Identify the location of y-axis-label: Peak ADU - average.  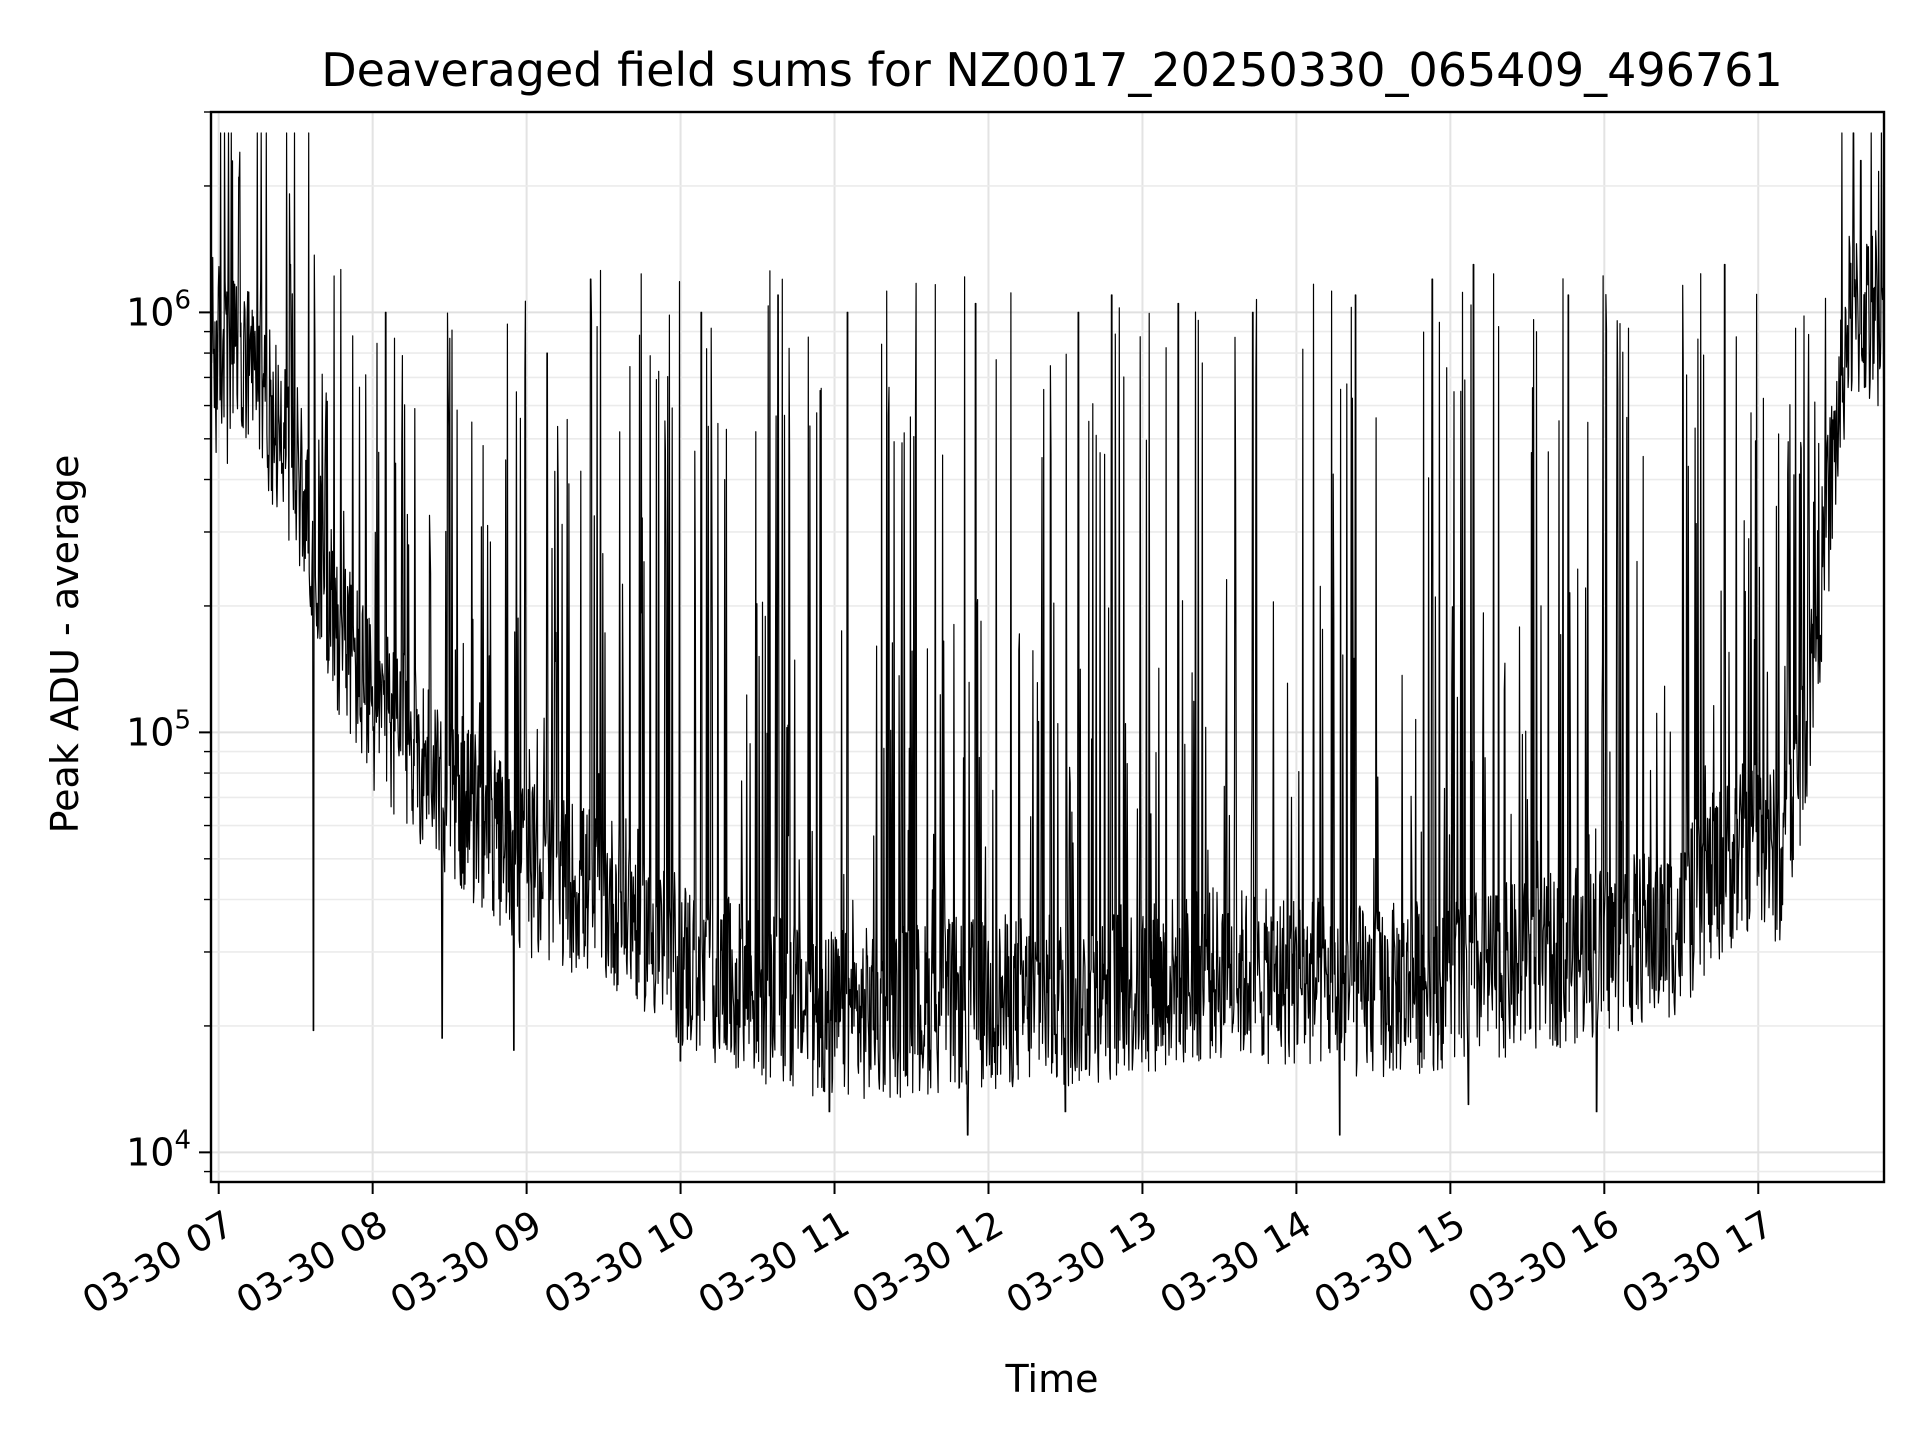
(65, 644).